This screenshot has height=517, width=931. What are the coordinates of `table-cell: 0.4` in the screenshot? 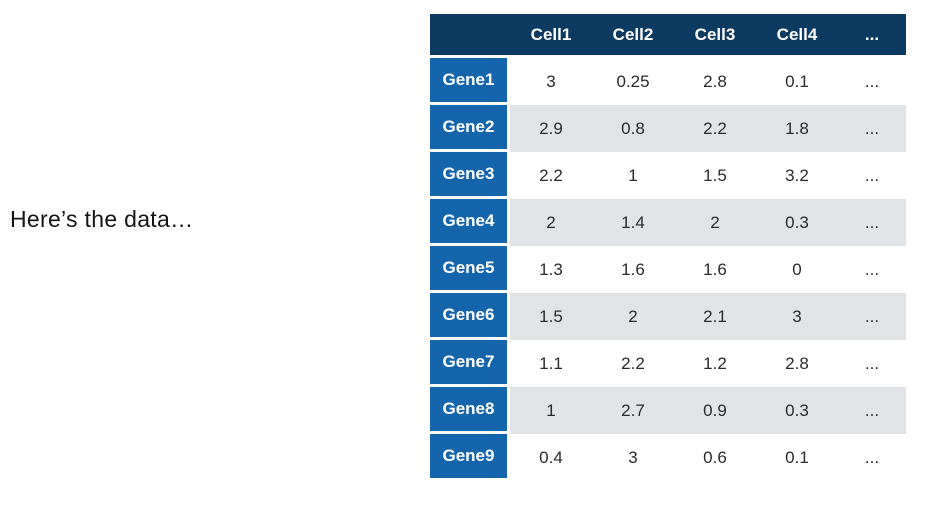 It's located at (551, 457).